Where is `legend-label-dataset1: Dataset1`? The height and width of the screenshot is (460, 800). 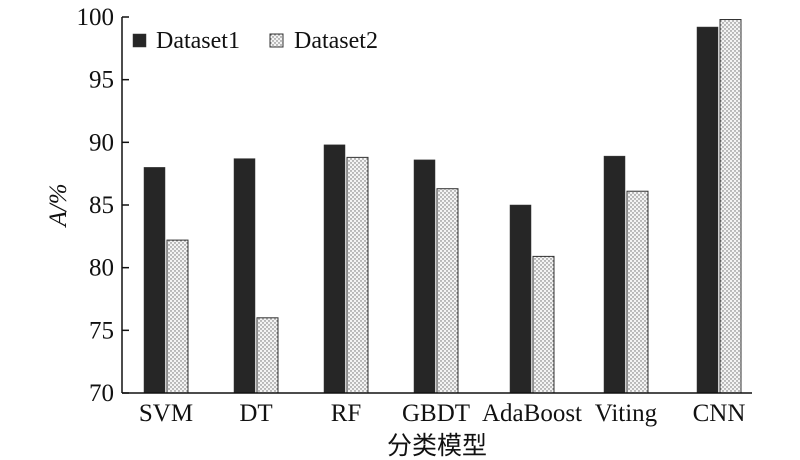
legend-label-dataset1: Dataset1 is located at coordinates (198, 41).